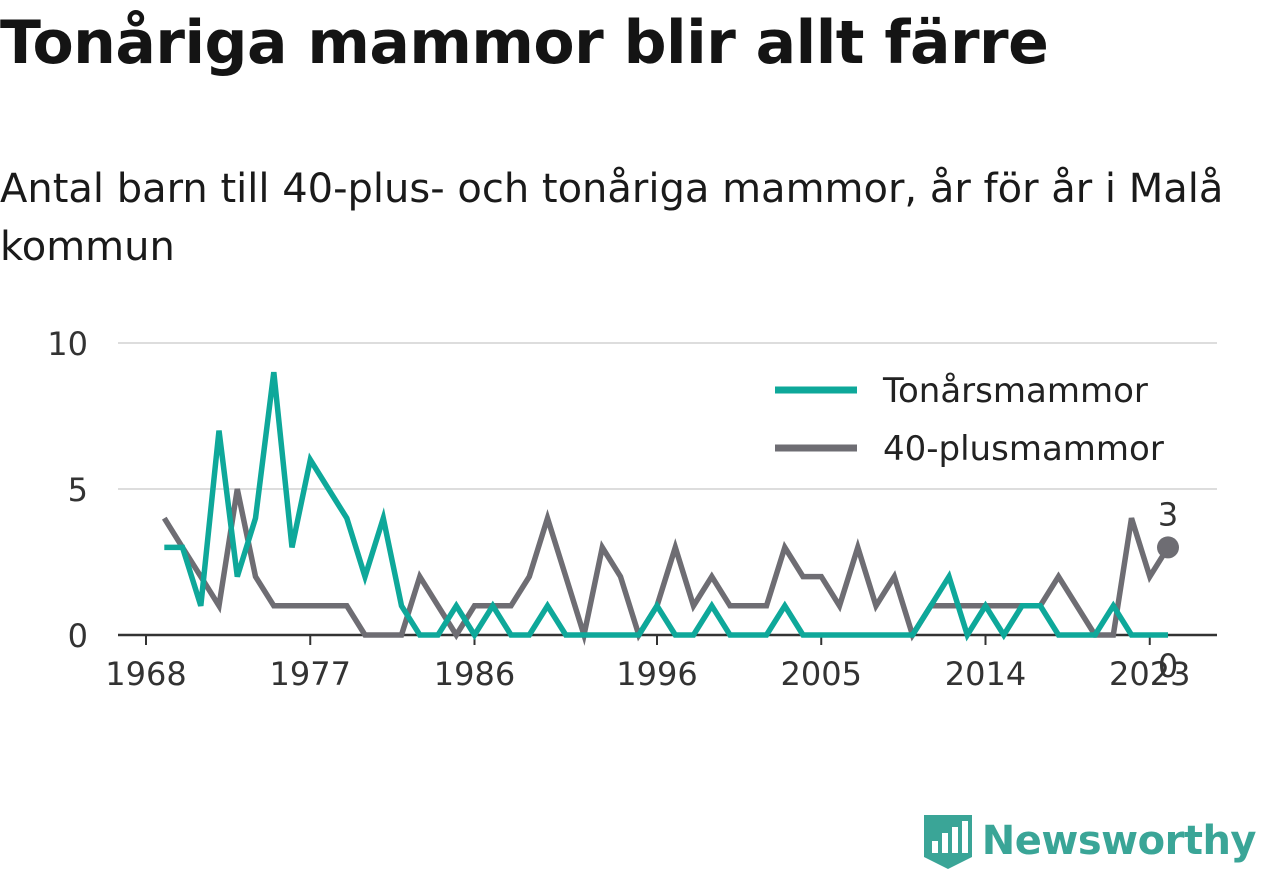 The width and height of the screenshot is (1262, 879). Describe the element at coordinates (78, 490) in the screenshot. I see `y-tick-label: 5` at that location.